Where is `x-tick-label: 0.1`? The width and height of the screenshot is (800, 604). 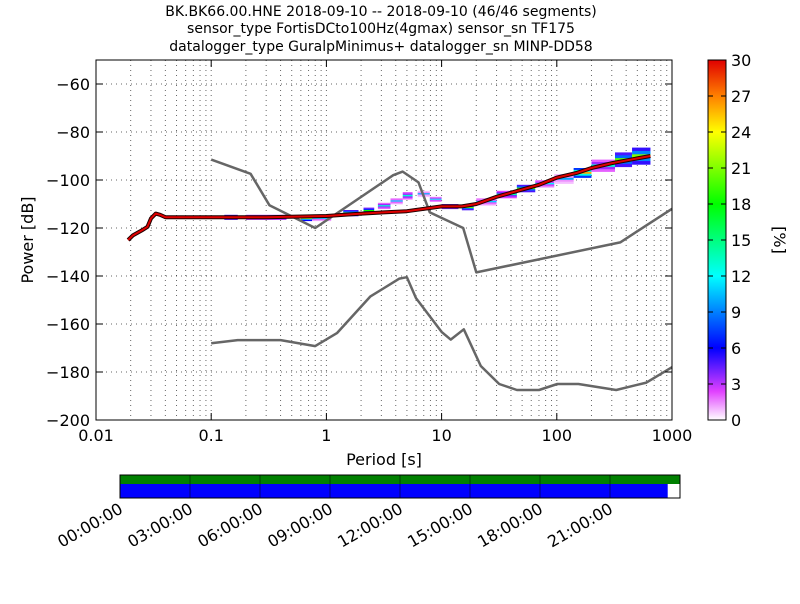
x-tick-label: 0.1 is located at coordinates (210, 435).